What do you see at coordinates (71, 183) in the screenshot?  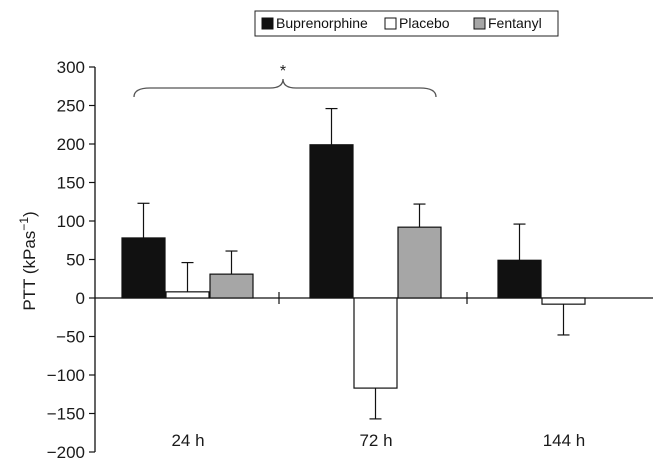 I see `y-tick-label: 150` at bounding box center [71, 183].